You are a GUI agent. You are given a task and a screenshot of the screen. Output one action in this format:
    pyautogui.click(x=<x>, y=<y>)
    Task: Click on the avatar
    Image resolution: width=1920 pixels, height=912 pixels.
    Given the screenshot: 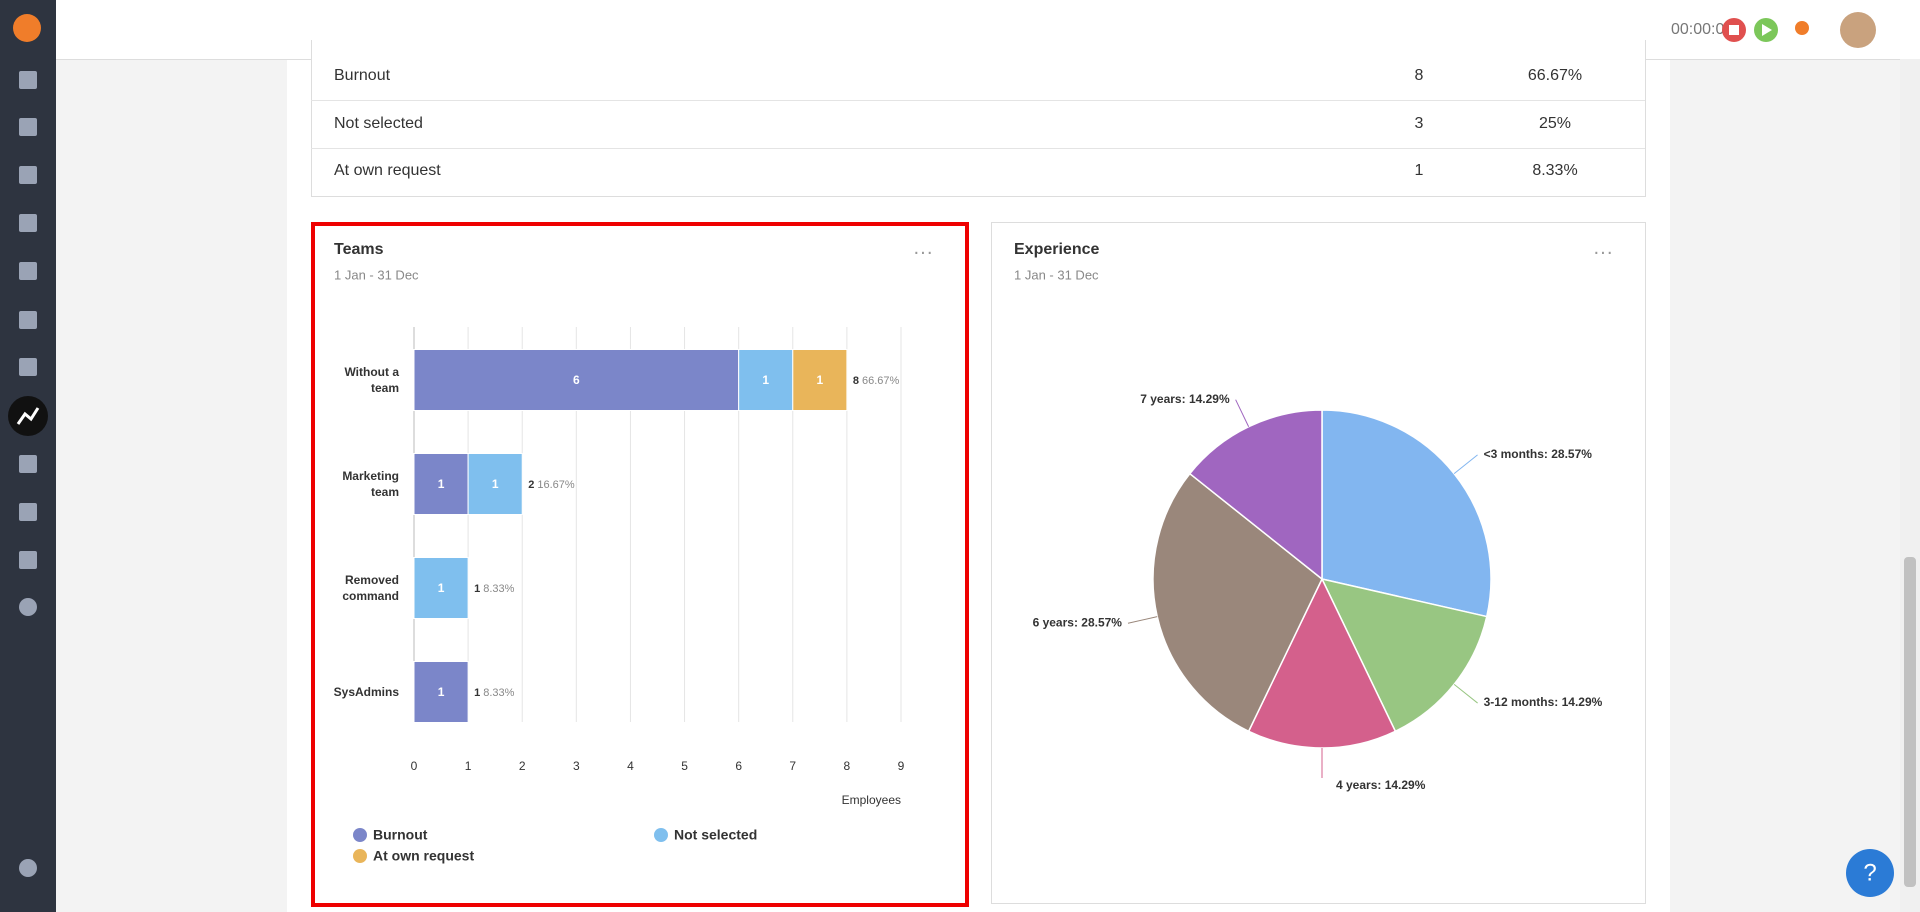 What is the action you would take?
    pyautogui.click(x=1858, y=30)
    